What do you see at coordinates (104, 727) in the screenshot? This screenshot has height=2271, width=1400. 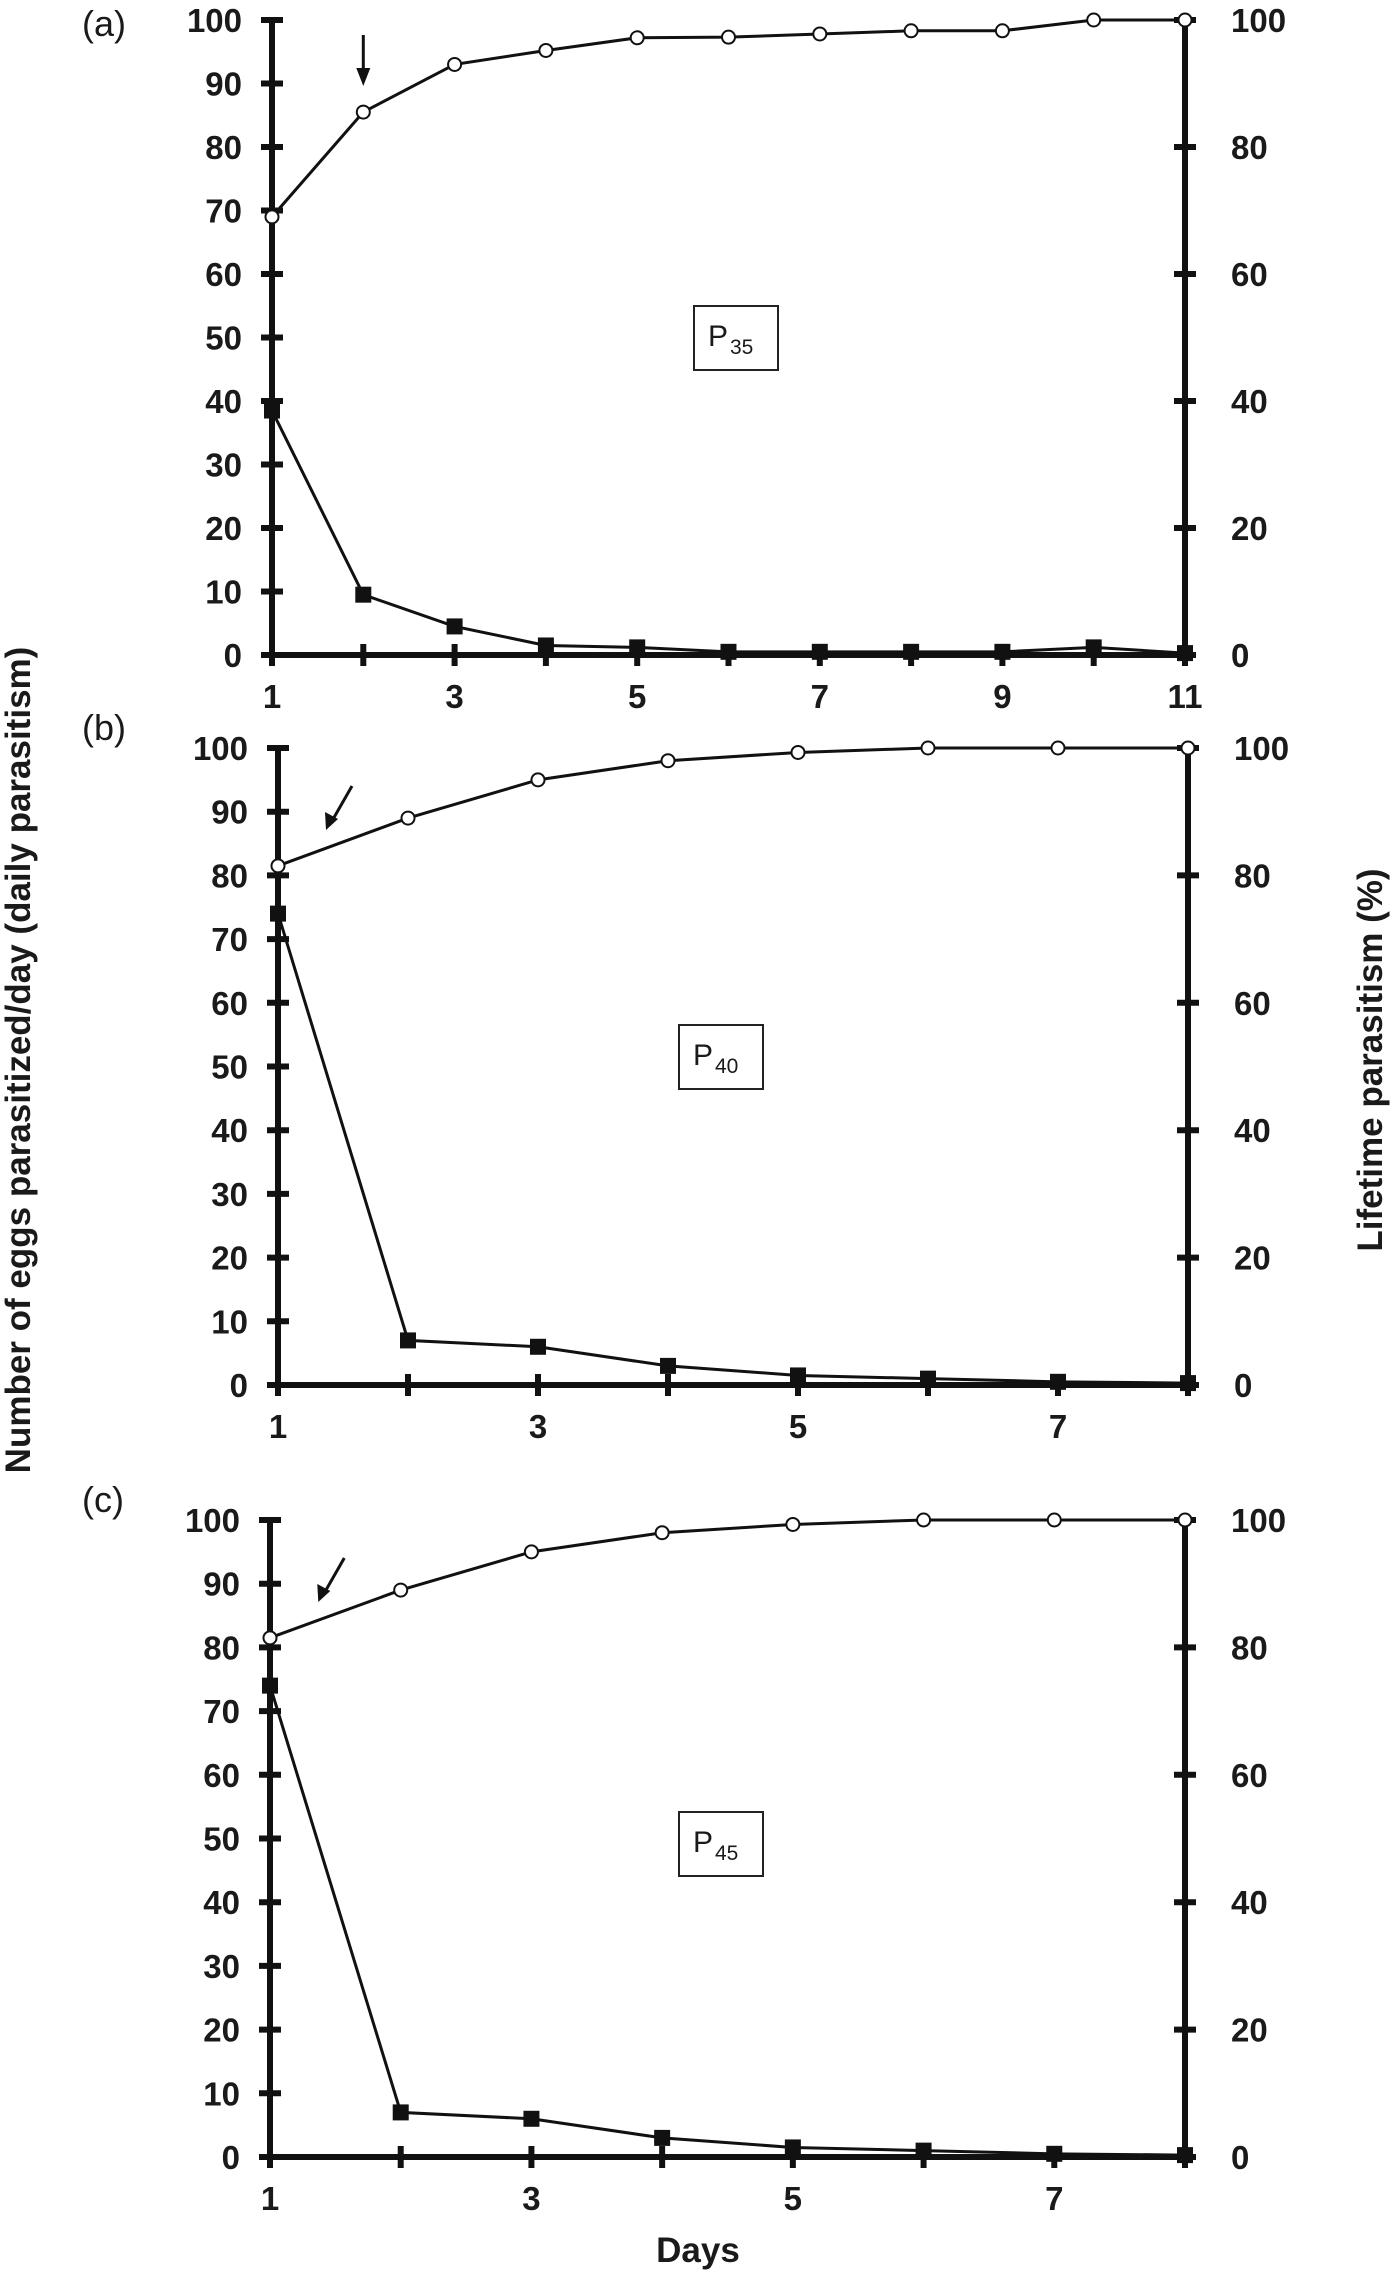 I see `panel-letter: (b)` at bounding box center [104, 727].